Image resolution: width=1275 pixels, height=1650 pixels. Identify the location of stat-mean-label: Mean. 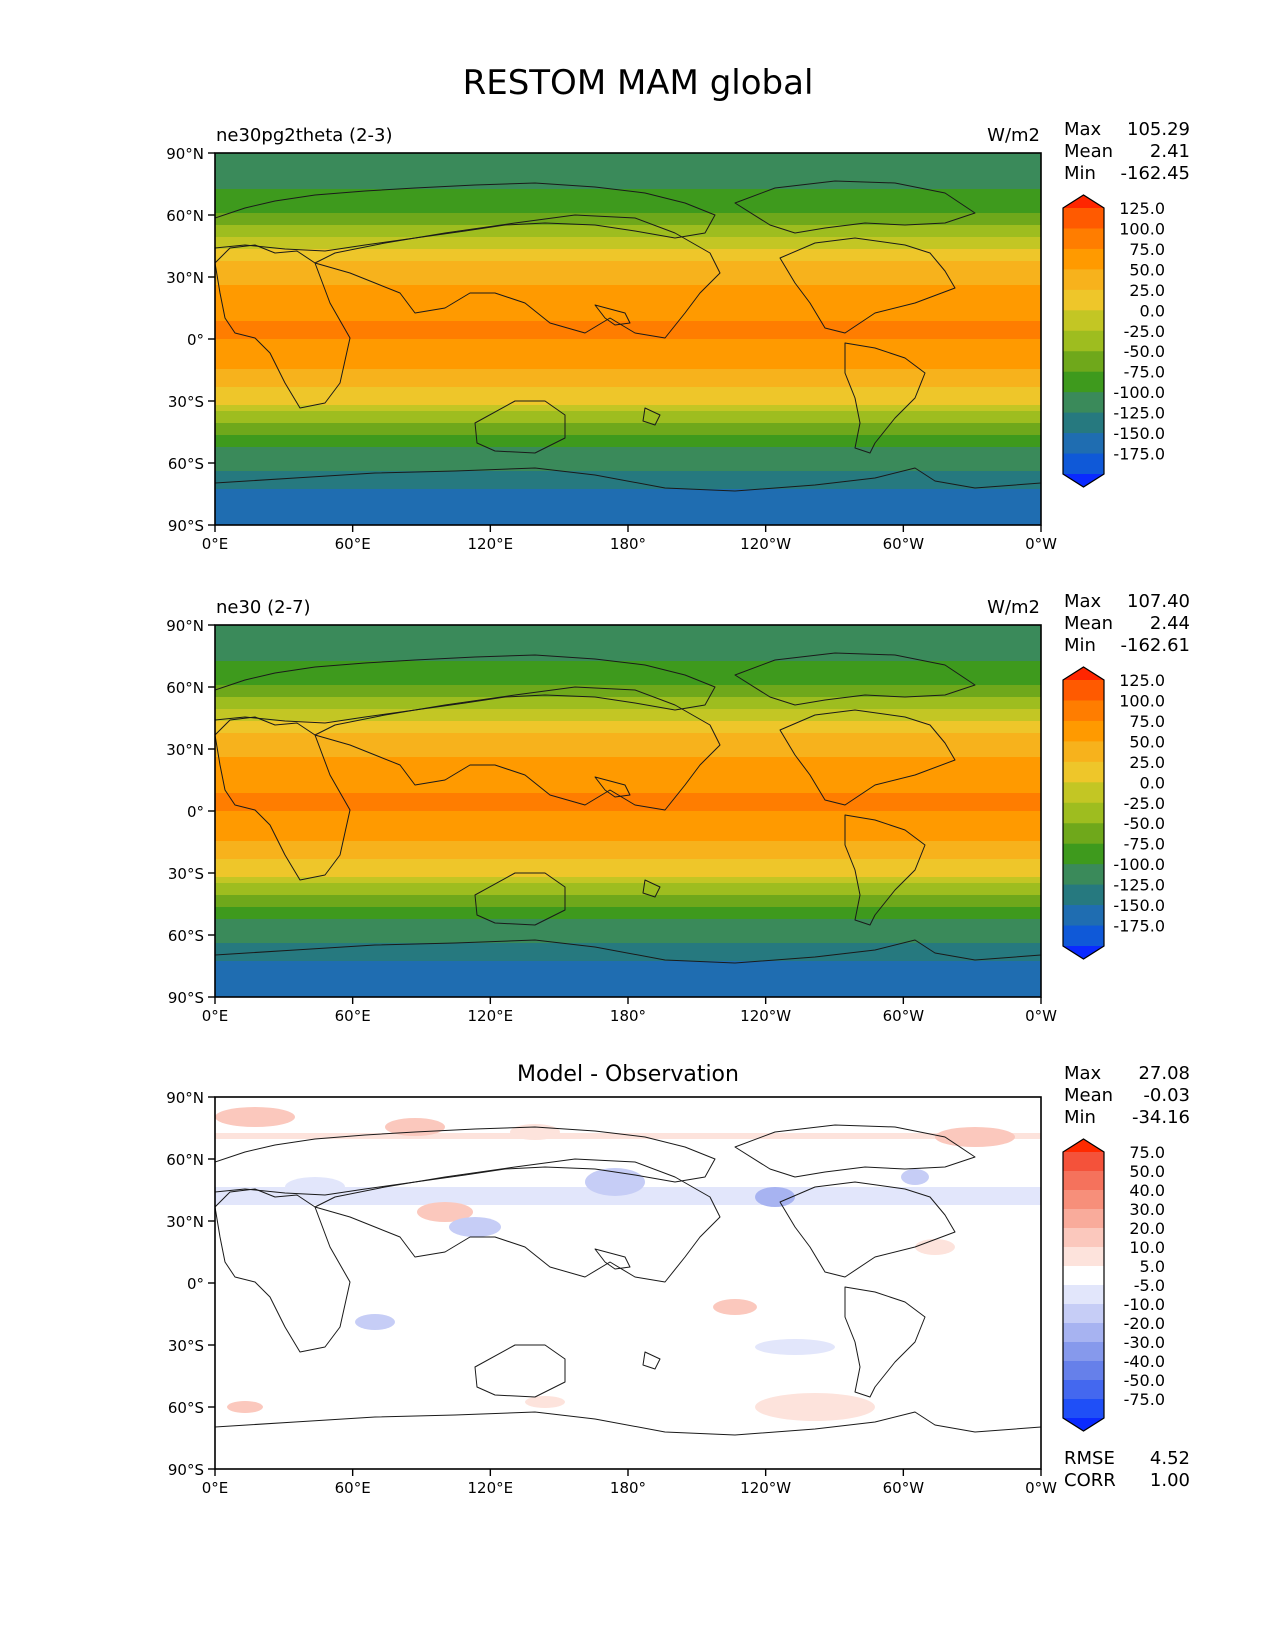
(1088, 1095).